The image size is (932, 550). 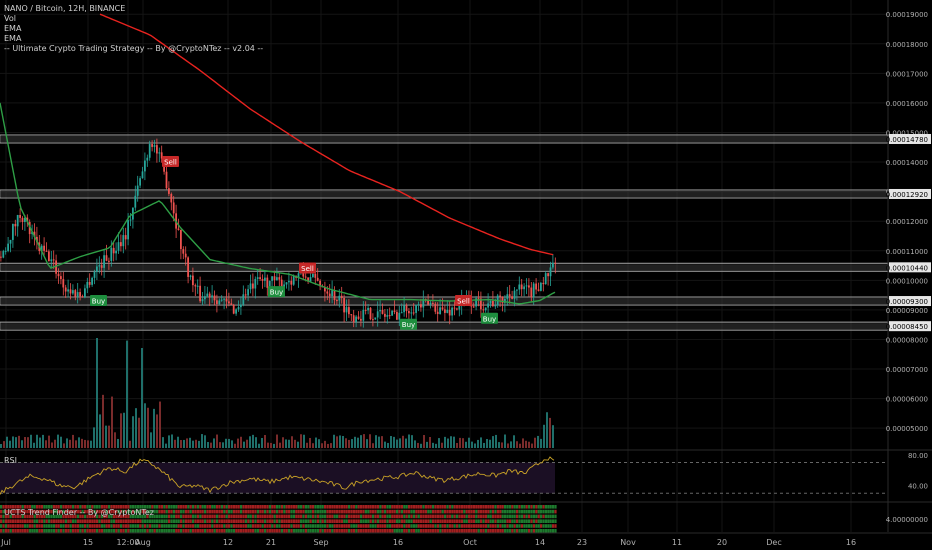 What do you see at coordinates (276, 292) in the screenshot?
I see `signal-buy-label: Buy` at bounding box center [276, 292].